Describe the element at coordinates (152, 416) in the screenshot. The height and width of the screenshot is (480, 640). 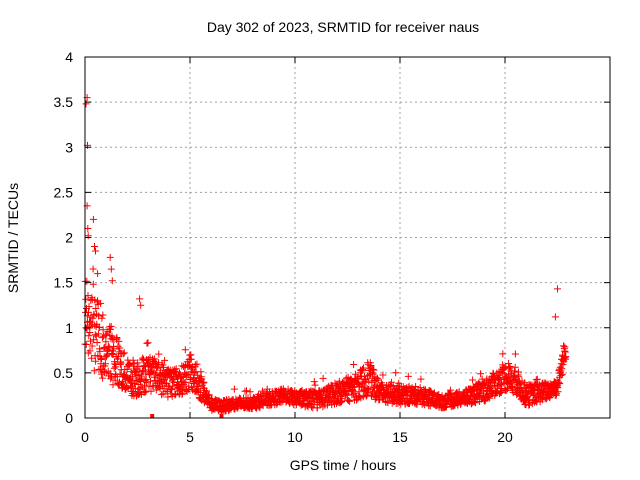
I see `zero-marker` at that location.